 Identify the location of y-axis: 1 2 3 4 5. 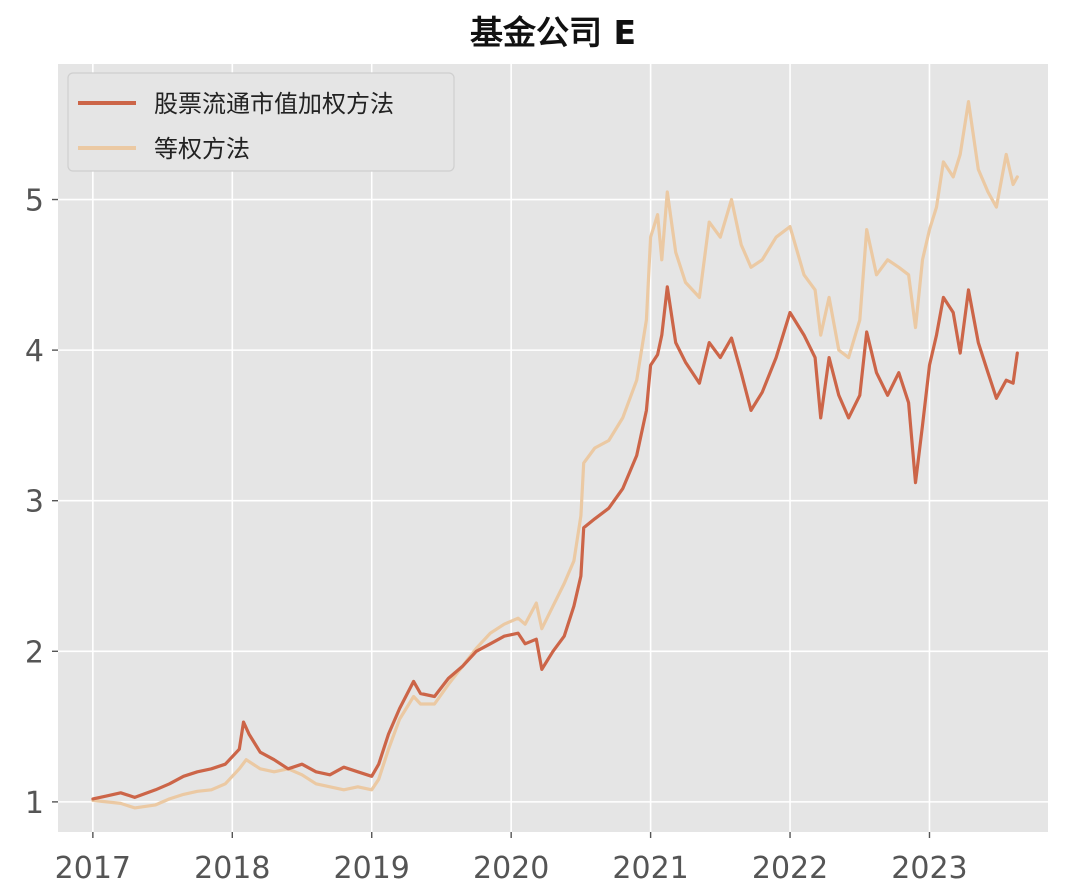
(41, 502).